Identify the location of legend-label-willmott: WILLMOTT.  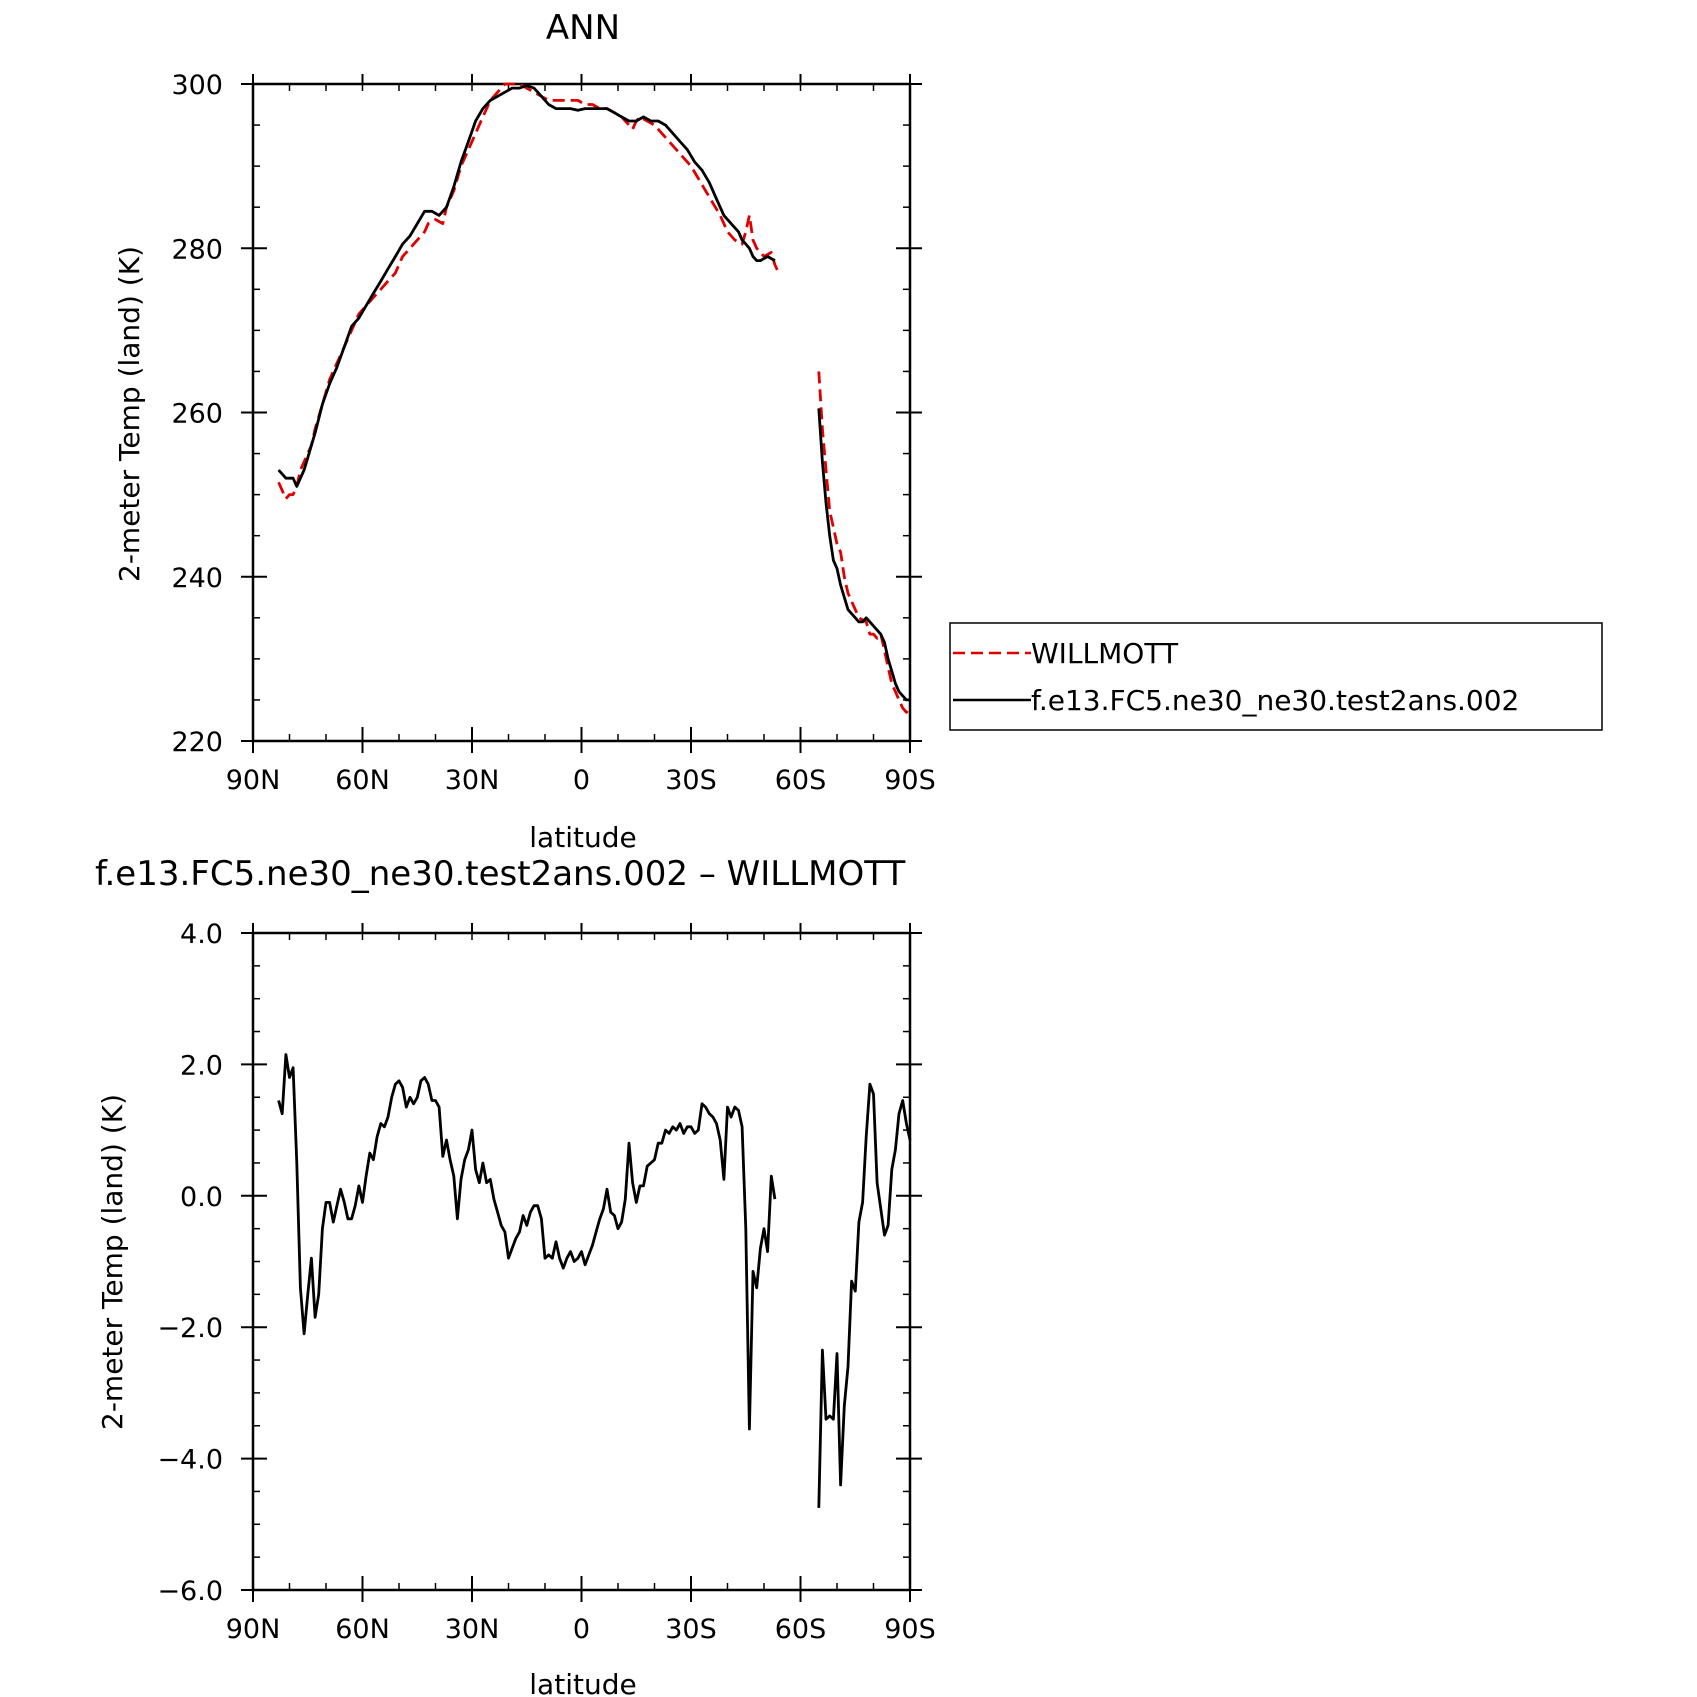
(1105, 653).